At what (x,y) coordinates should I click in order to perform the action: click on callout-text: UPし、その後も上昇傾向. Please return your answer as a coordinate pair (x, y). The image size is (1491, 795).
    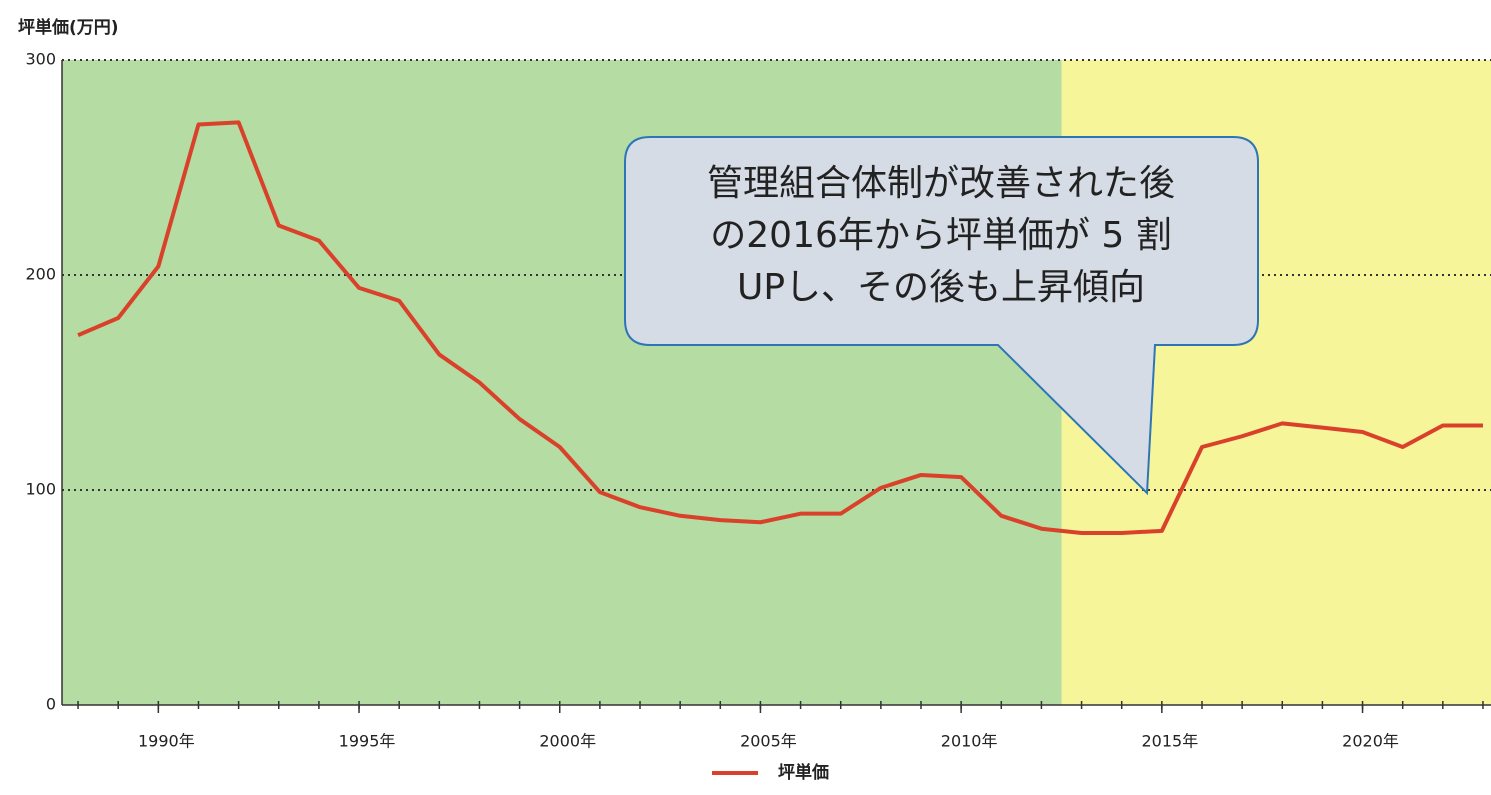
    Looking at the image, I should click on (941, 287).